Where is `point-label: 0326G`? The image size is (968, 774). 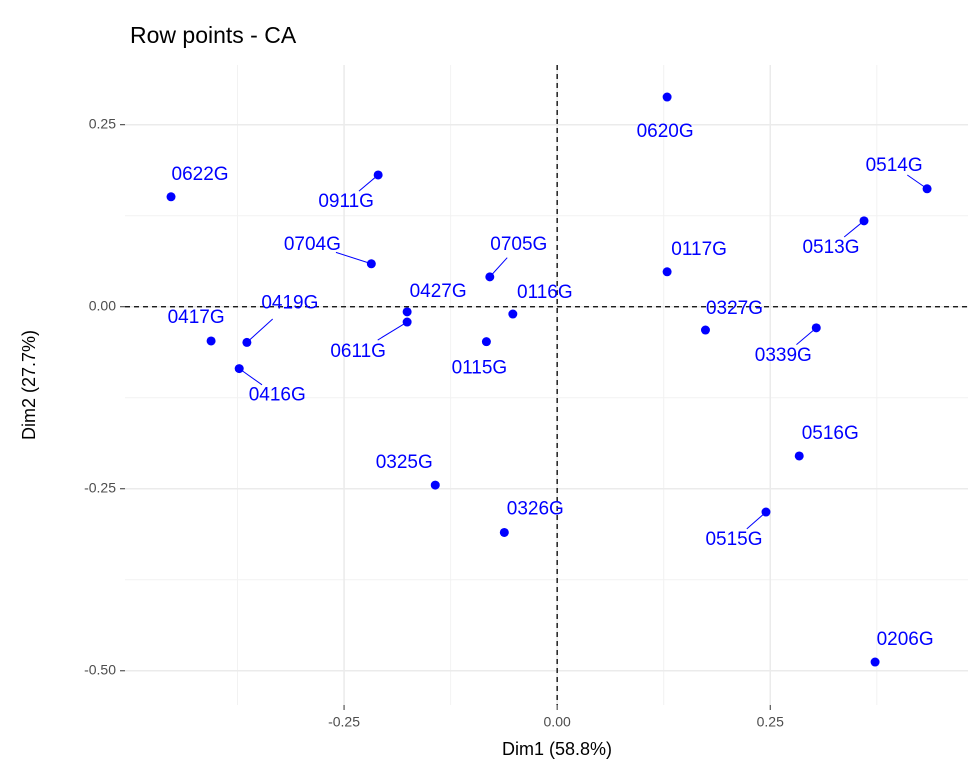
point-label: 0326G is located at coordinates (535, 508).